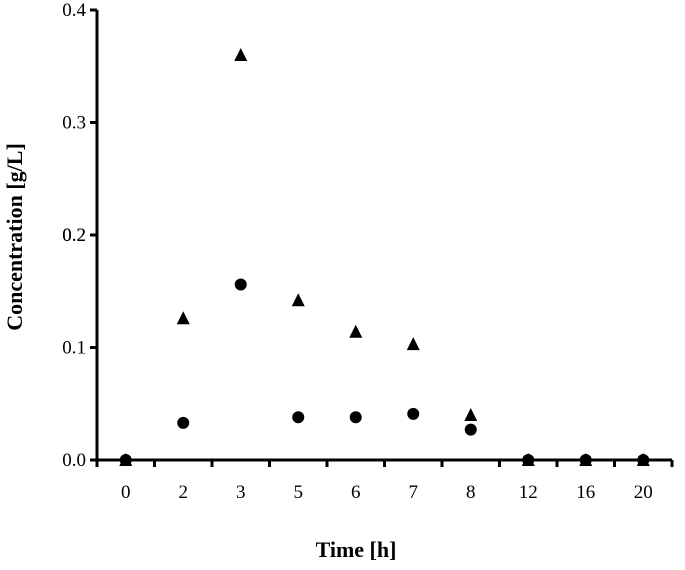 Image resolution: width=685 pixels, height=570 pixels. I want to click on y-tick-label: 0.0, so click(74, 460).